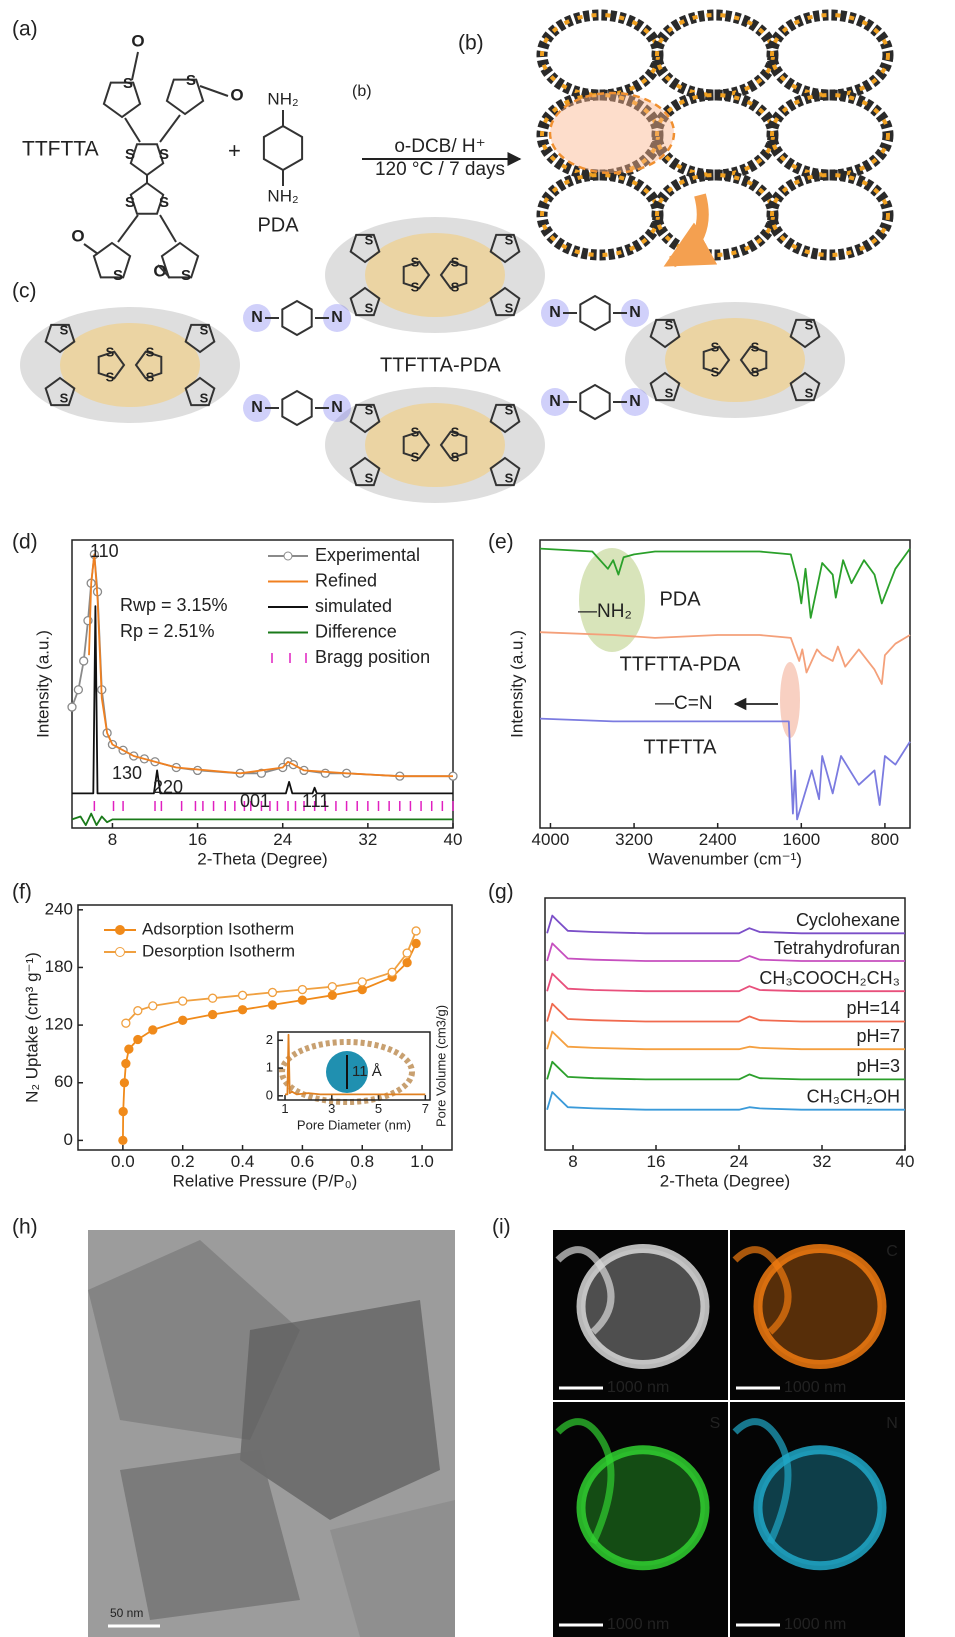 Image resolution: width=955 pixels, height=1637 pixels. Describe the element at coordinates (356, 631) in the screenshot. I see `legend-label: Difference` at that location.